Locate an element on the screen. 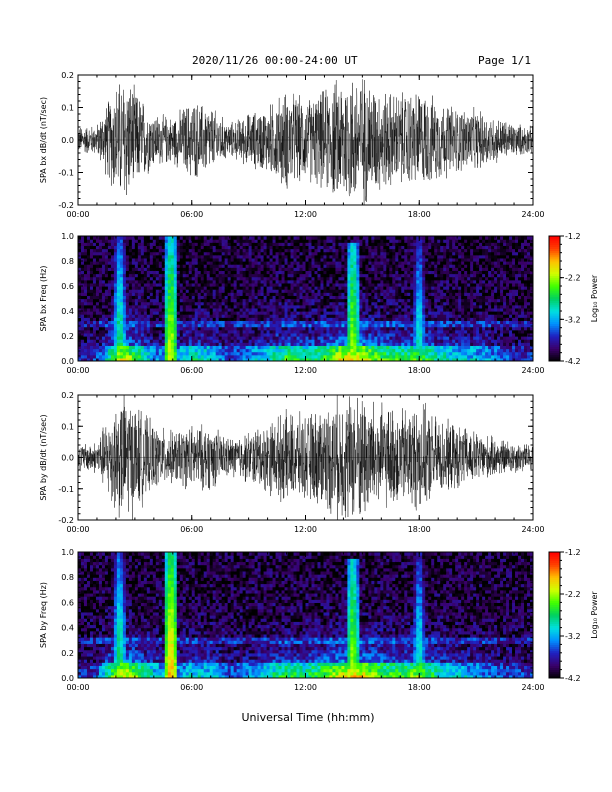  page-header: 2020/11/26 00:00-24:00 UT Page 1/1 is located at coordinates (306, 35).